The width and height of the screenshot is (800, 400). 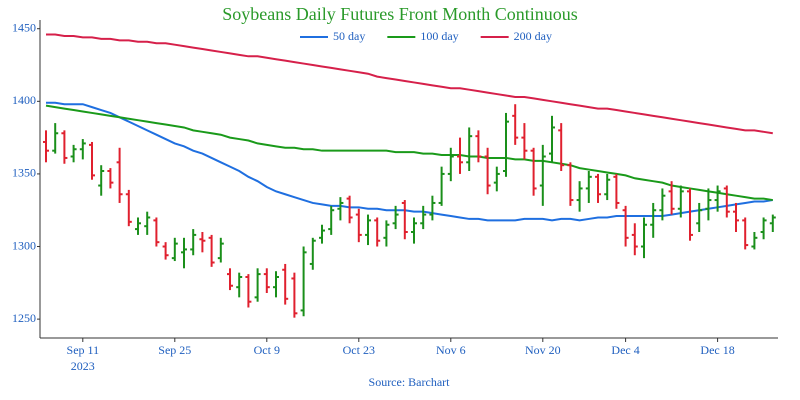 What do you see at coordinates (174, 350) in the screenshot?
I see `x-tick-label: Sep 25` at bounding box center [174, 350].